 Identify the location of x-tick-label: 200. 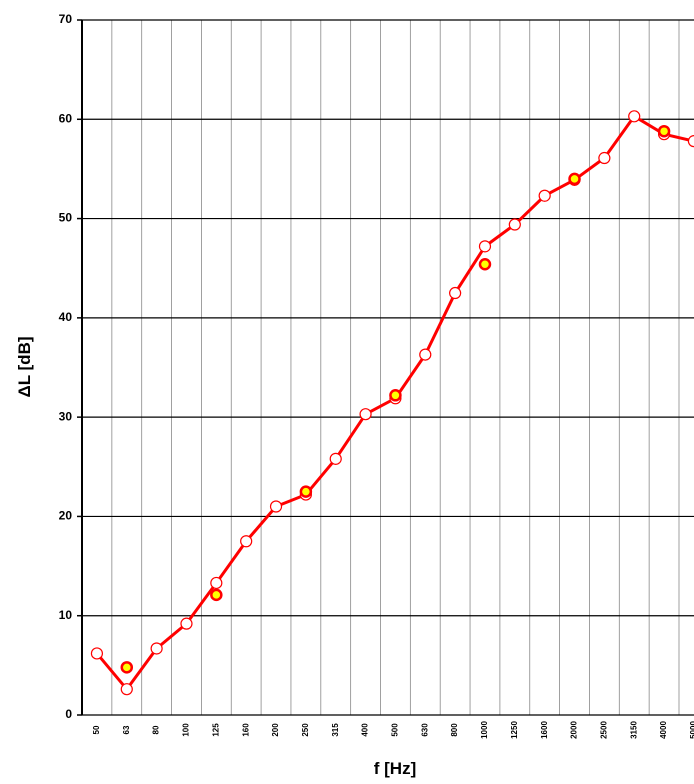
(275, 730).